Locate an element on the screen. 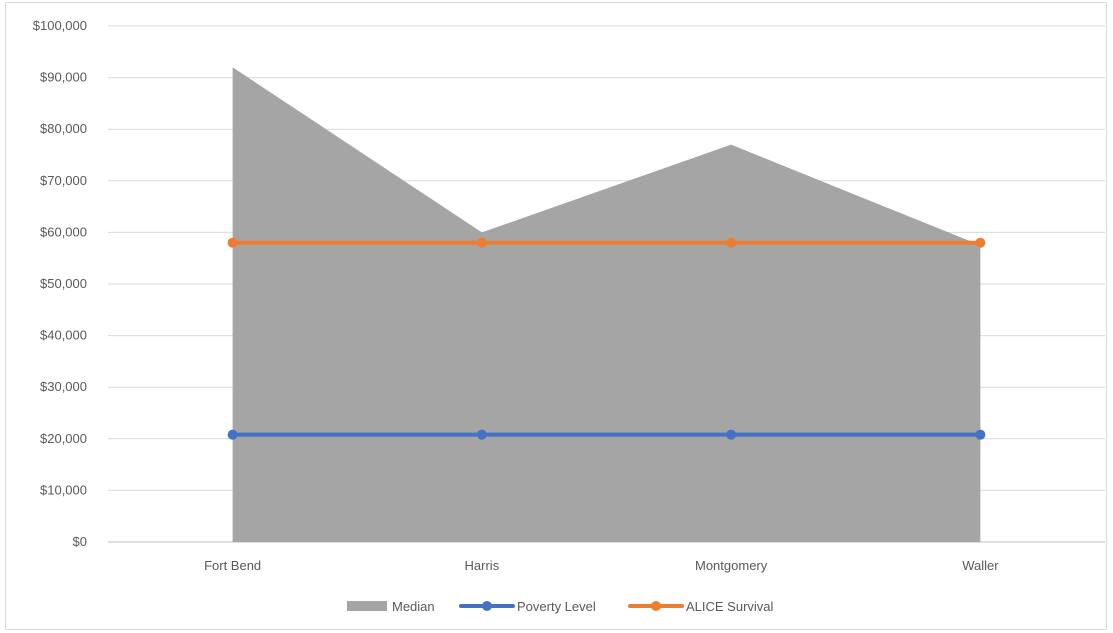  legend-marker-poverty-level is located at coordinates (487, 606).